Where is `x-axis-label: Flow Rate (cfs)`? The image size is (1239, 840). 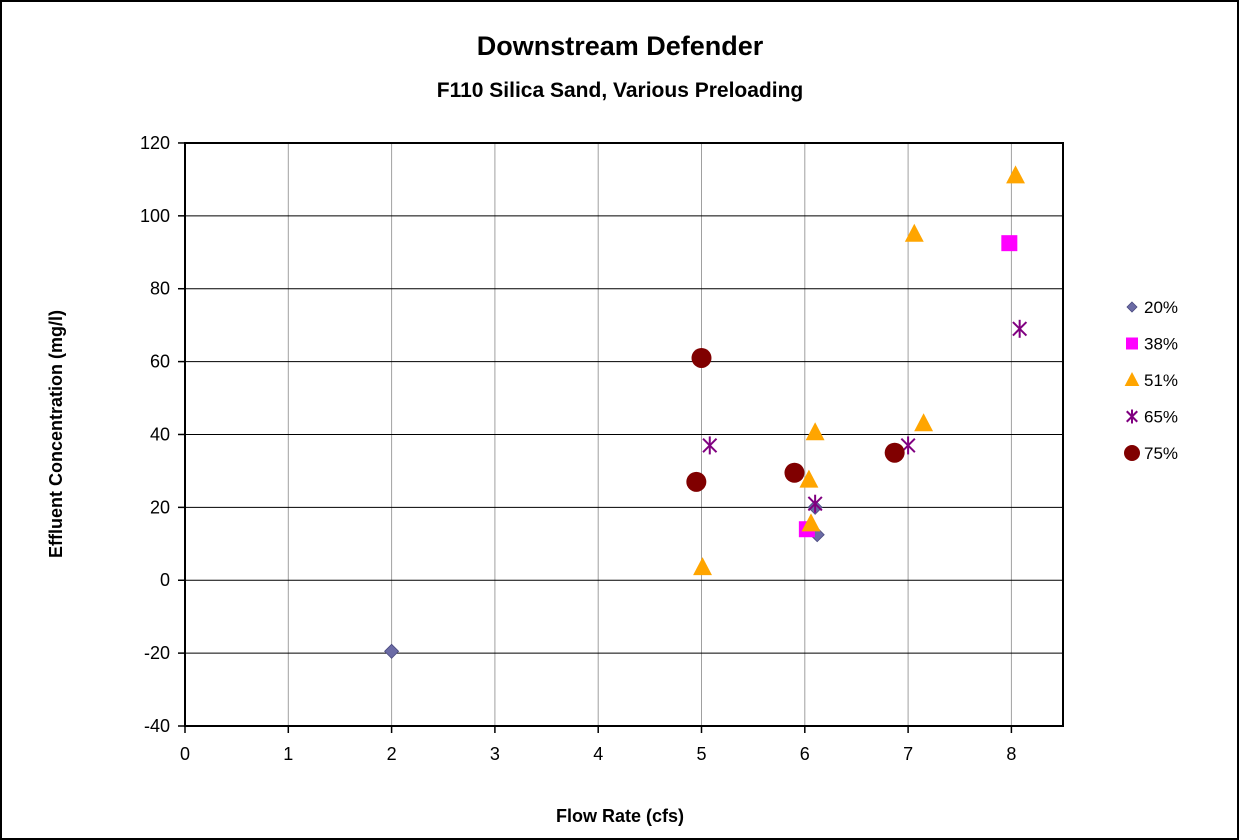 x-axis-label: Flow Rate (cfs) is located at coordinates (620, 816).